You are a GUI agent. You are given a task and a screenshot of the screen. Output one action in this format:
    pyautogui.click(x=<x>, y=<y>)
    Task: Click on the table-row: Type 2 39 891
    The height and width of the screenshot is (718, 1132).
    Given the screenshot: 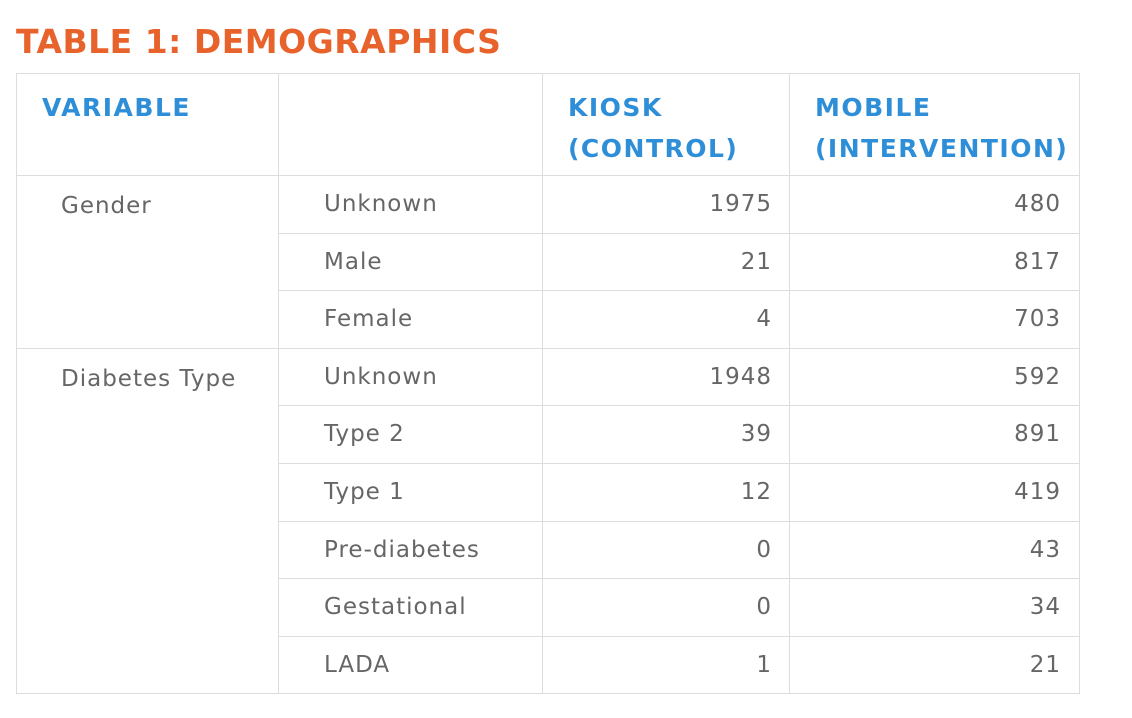 What is the action you would take?
    pyautogui.click(x=548, y=434)
    